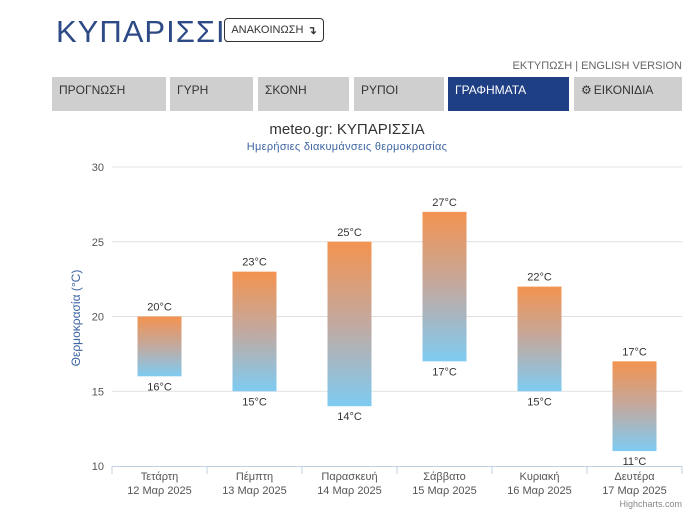 This screenshot has width=694, height=514. I want to click on tab-forecast: ΠΡΟΓΝΩΣΗ, so click(109, 94).